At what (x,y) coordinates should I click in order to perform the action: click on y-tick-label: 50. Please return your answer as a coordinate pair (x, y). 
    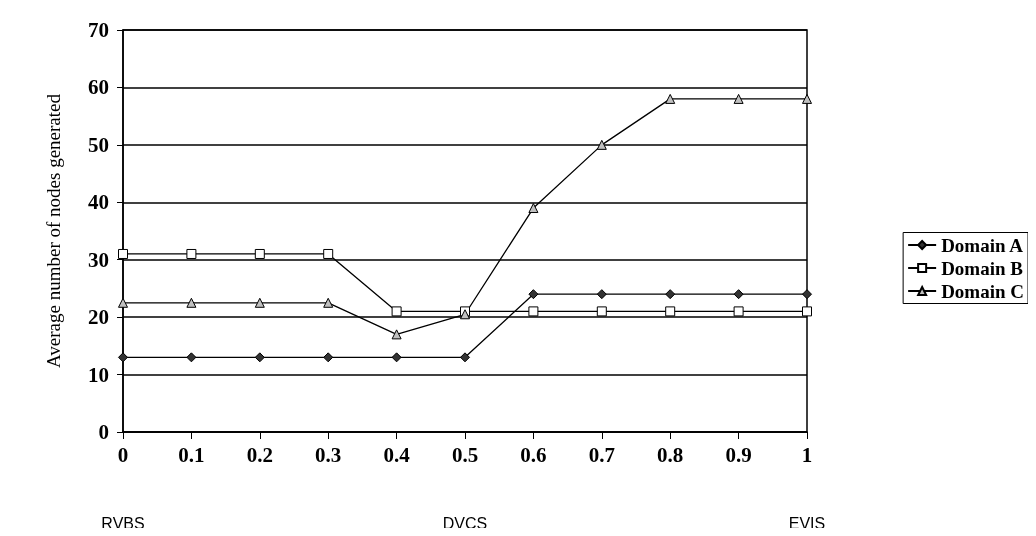
    Looking at the image, I should click on (98, 144).